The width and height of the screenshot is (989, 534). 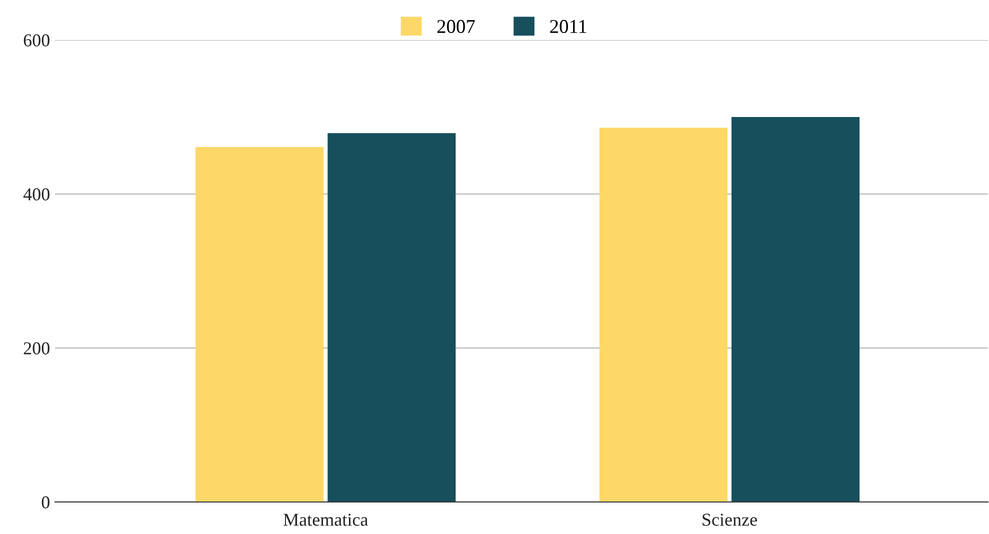 What do you see at coordinates (568, 27) in the screenshot?
I see `legend-label: 2011` at bounding box center [568, 27].